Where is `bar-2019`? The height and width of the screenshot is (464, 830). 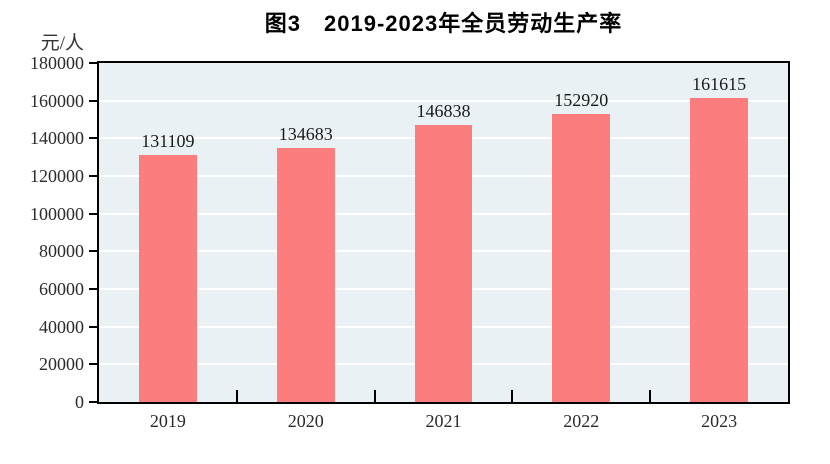
bar-2019 is located at coordinates (167, 278).